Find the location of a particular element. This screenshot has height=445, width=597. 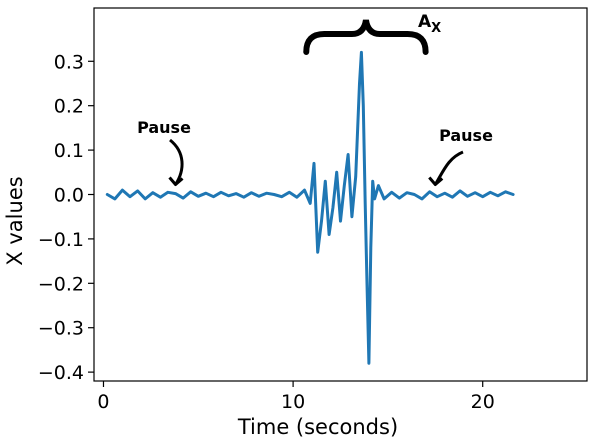

pause-arrow is located at coordinates (176, 162).